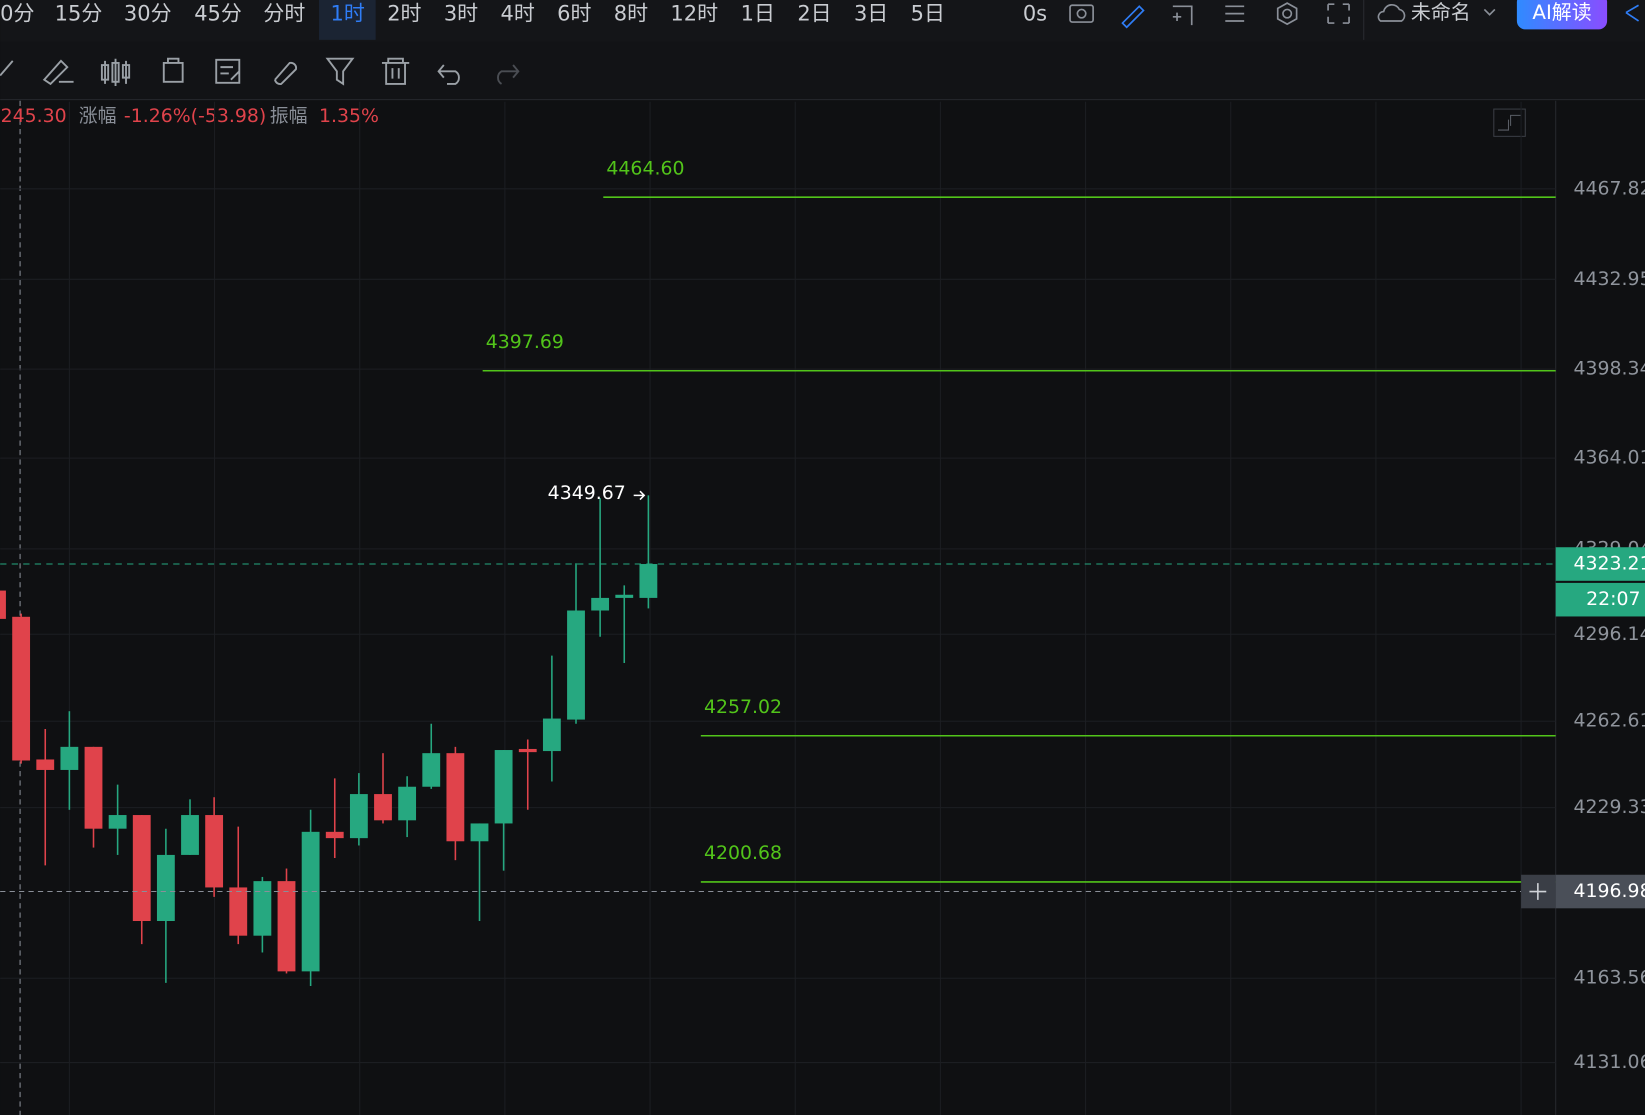 The image size is (1645, 1115). What do you see at coordinates (448, 74) in the screenshot?
I see `tool-undo` at bounding box center [448, 74].